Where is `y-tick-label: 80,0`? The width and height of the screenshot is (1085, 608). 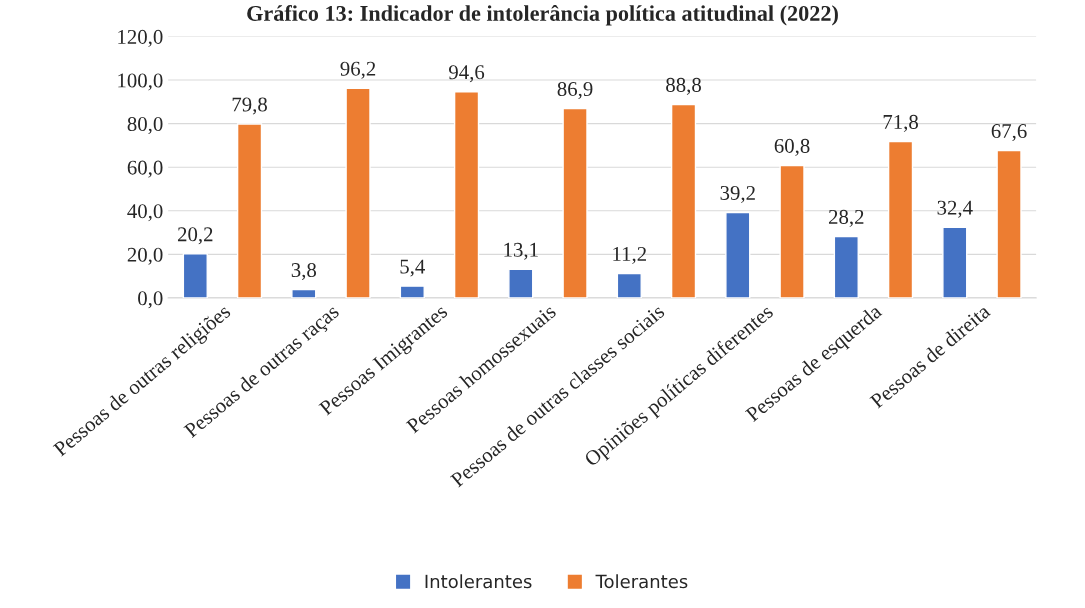 y-tick-label: 80,0 is located at coordinates (145, 126).